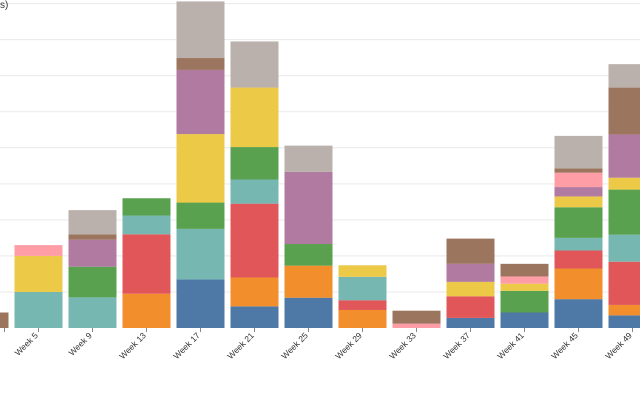 The height and width of the screenshot is (400, 640). Describe the element at coordinates (510, 345) in the screenshot. I see `x-tick-label: Week 41` at that location.